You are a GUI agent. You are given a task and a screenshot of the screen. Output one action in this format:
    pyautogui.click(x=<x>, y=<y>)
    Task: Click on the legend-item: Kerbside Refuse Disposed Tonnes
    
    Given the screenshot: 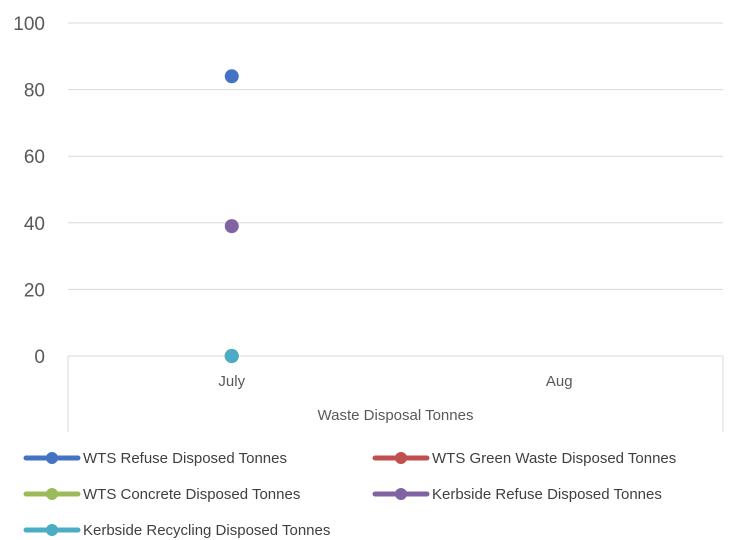 What is the action you would take?
    pyautogui.click(x=517, y=494)
    